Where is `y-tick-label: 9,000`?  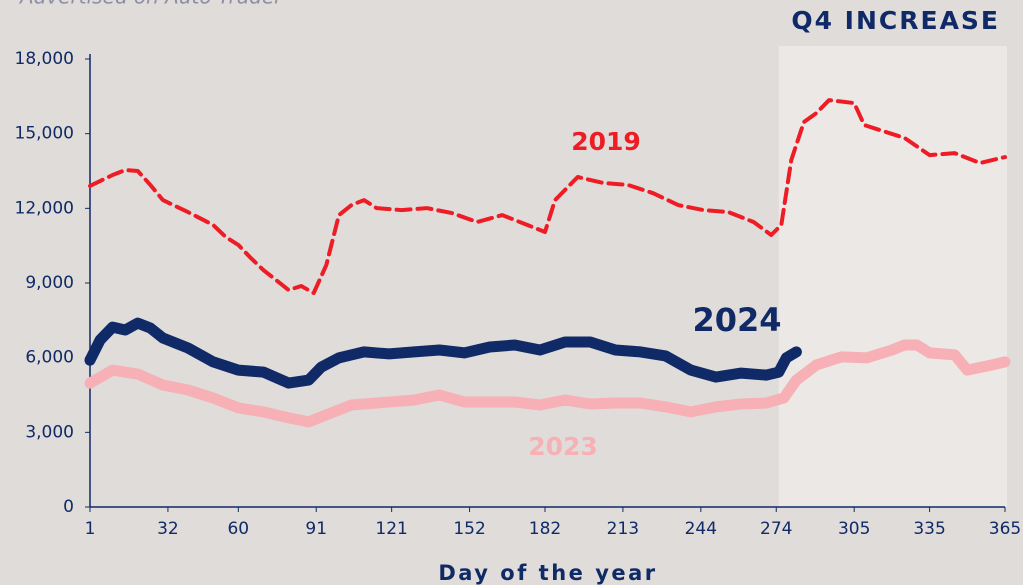
y-tick-label: 9,000 is located at coordinates (49, 283).